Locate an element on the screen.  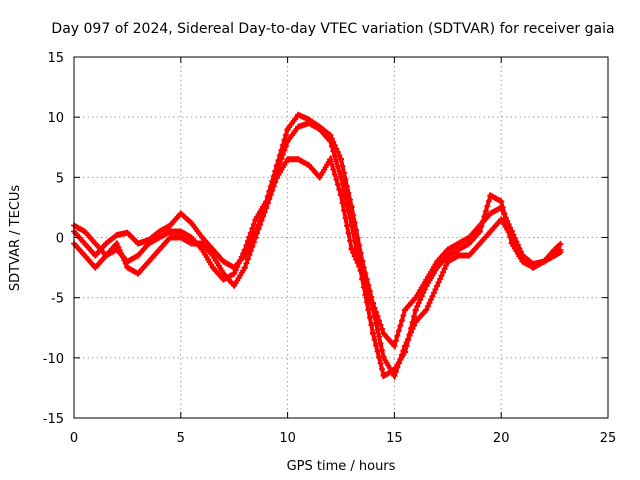
x-tick-label: 15 is located at coordinates (394, 438).